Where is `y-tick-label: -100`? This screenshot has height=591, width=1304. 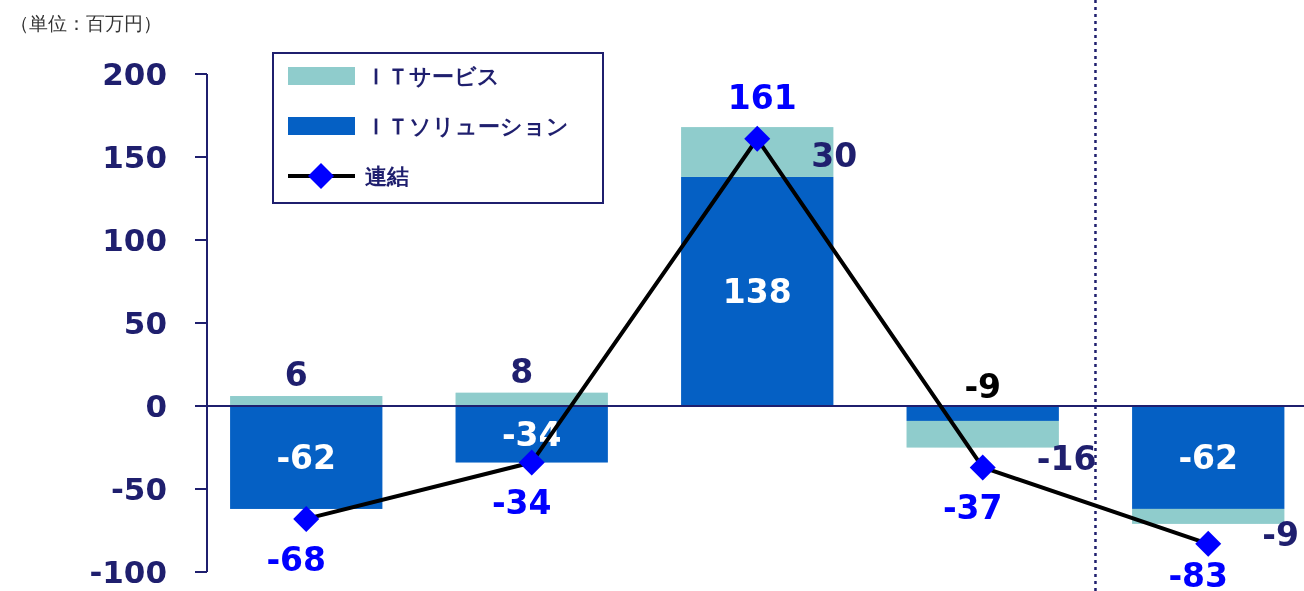 y-tick-label: -100 is located at coordinates (128, 572).